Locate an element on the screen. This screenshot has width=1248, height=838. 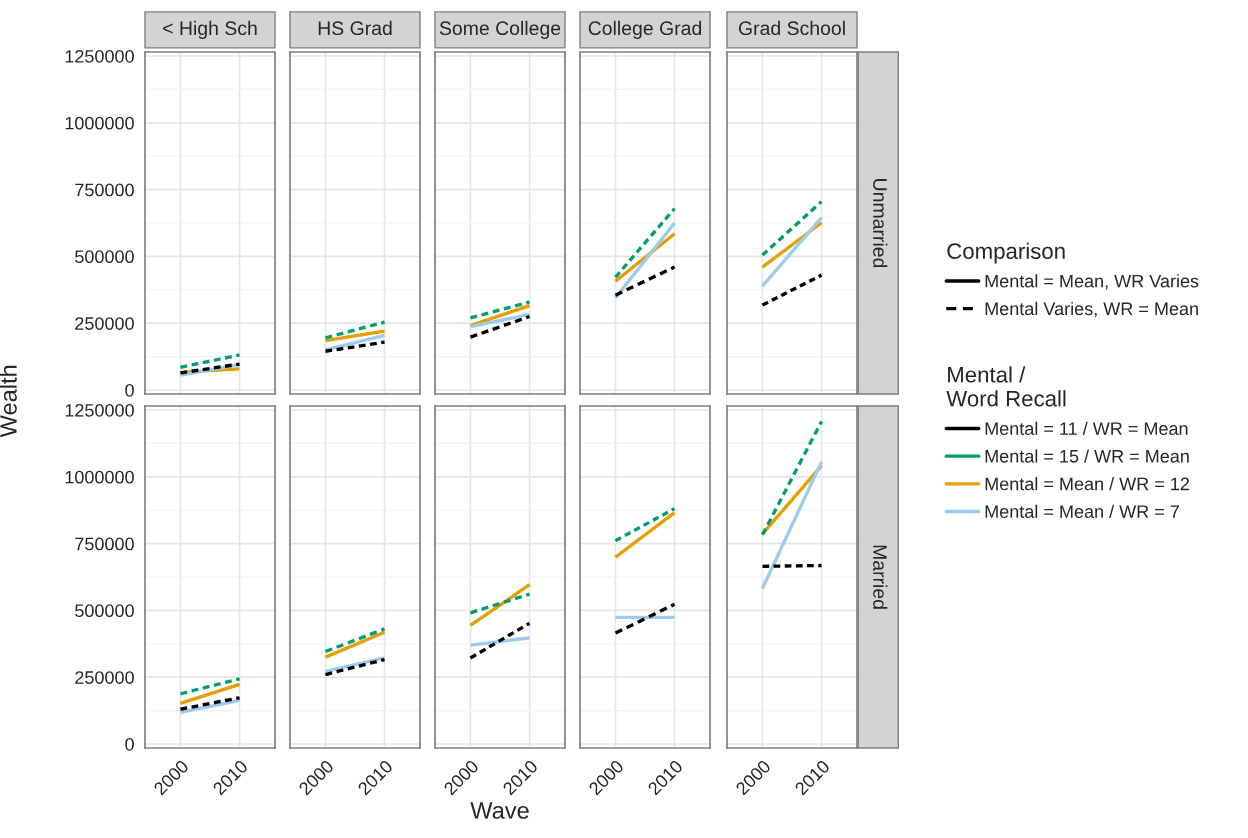
chart-title: College Grad is located at coordinates (645, 29).